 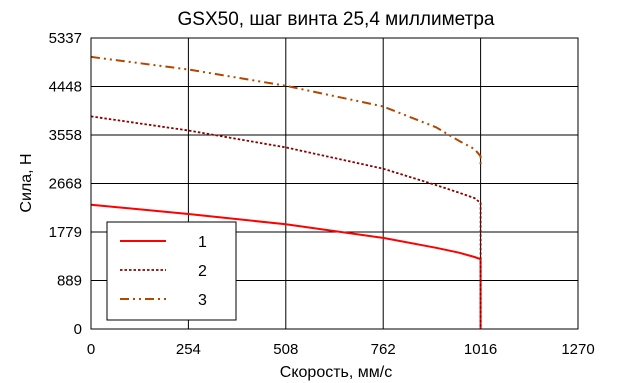 I want to click on legend-box, so click(x=171, y=271).